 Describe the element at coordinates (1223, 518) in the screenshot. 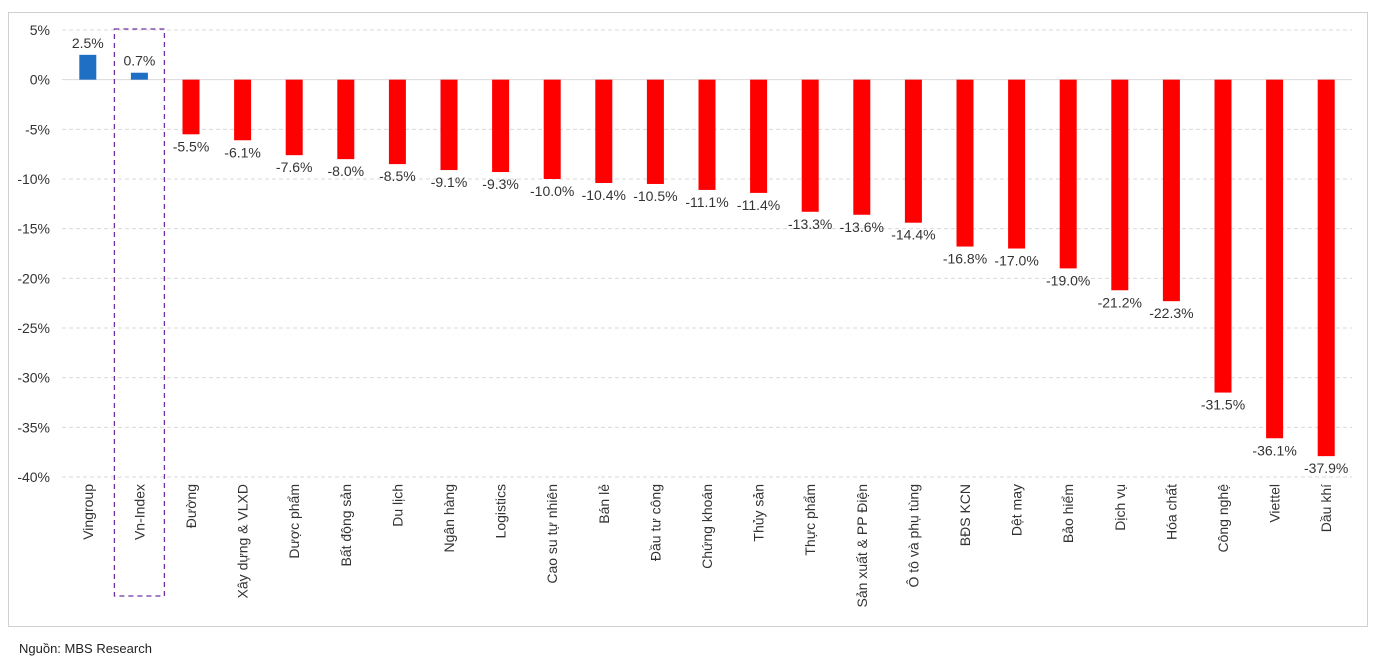

I see `category-label: Công nghệ` at that location.